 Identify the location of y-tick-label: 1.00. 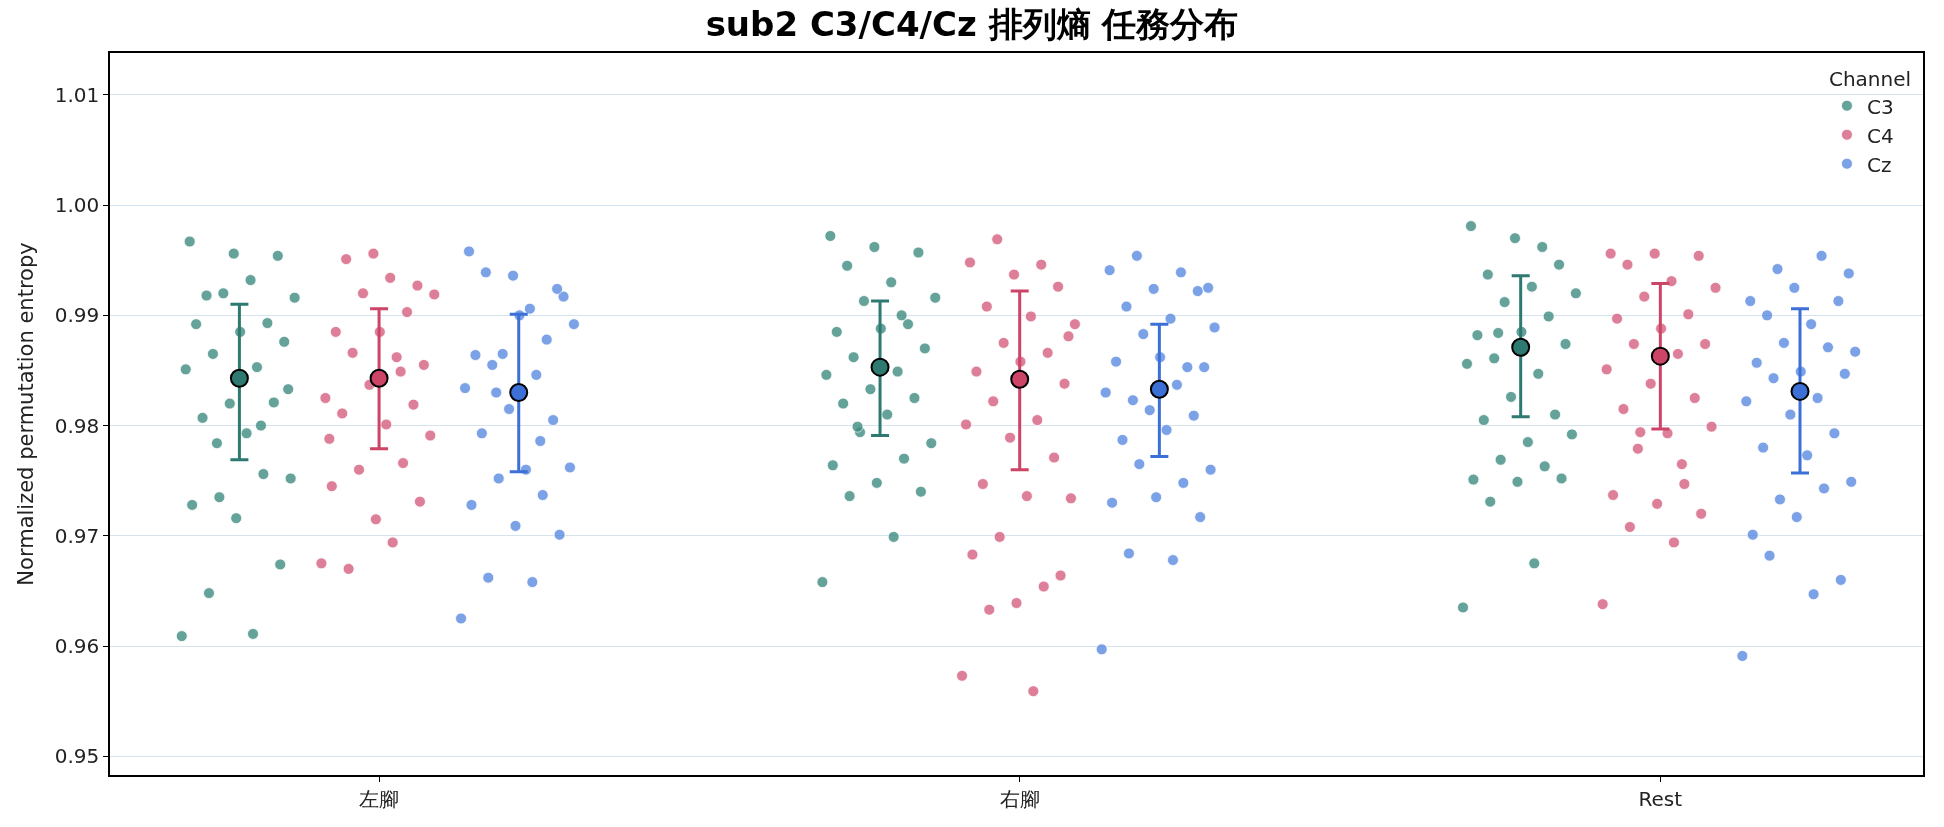
(77, 205).